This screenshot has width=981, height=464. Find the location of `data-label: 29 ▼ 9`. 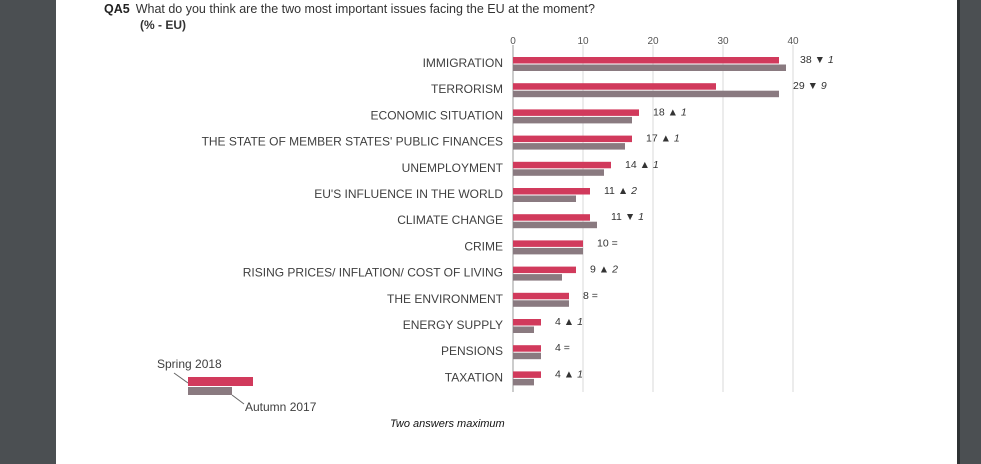

data-label: 29 ▼ 9 is located at coordinates (810, 86).